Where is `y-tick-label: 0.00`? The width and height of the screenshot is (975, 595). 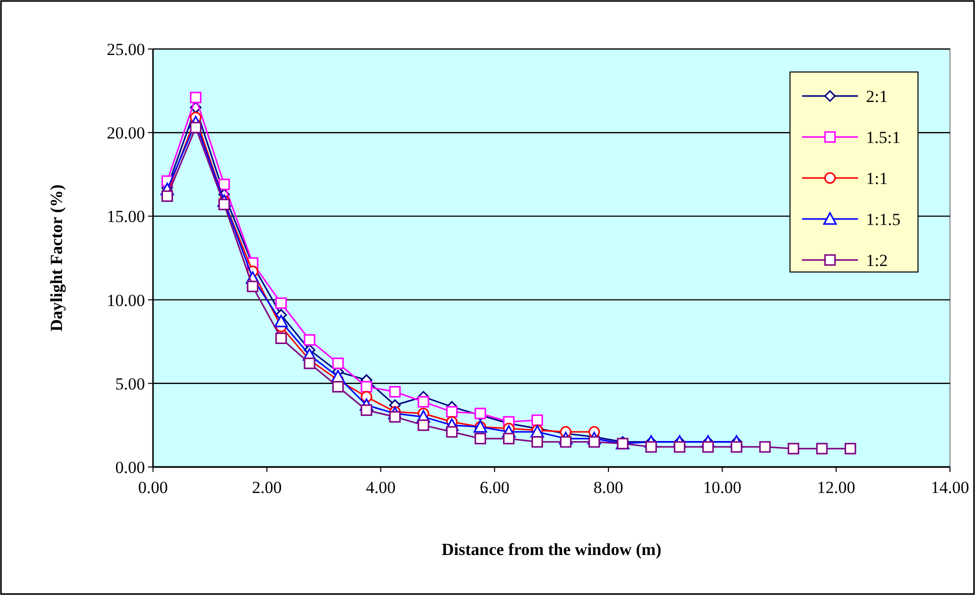 y-tick-label: 0.00 is located at coordinates (130, 467).